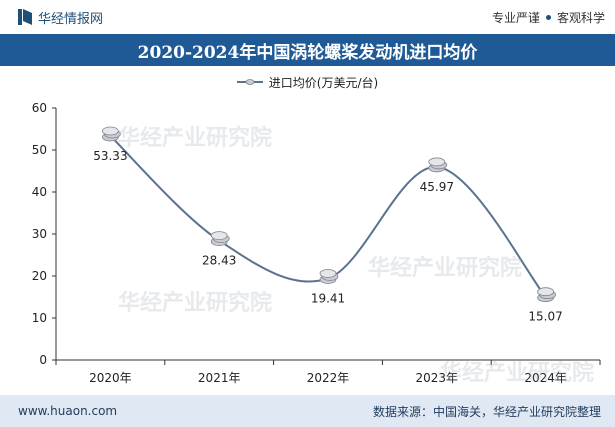 The height and width of the screenshot is (427, 615). I want to click on footer-website: www.huaon.com, so click(68, 411).